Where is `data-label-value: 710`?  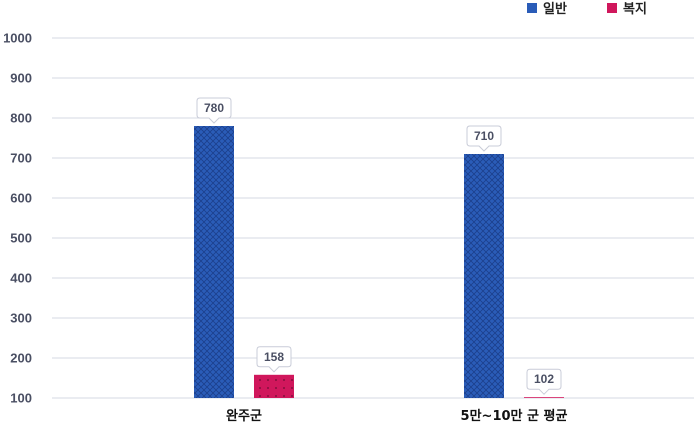 data-label-value: 710 is located at coordinates (484, 136).